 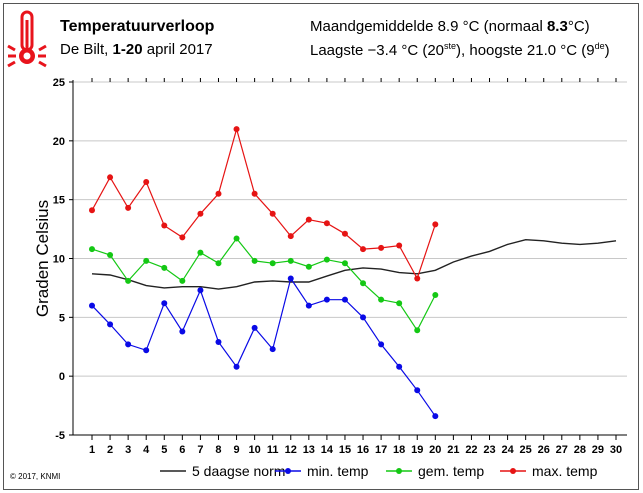 What do you see at coordinates (84, 49) in the screenshot?
I see `location: De Bilt,` at bounding box center [84, 49].